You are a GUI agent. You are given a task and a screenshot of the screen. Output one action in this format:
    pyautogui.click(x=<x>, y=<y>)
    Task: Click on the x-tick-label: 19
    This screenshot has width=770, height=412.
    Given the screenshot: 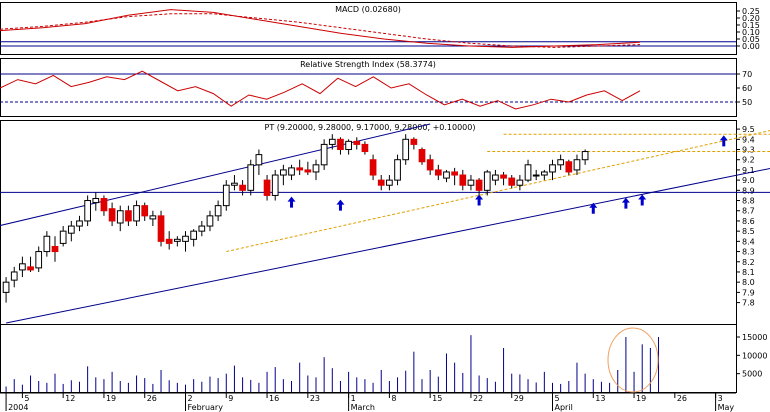 What is the action you would take?
    pyautogui.click(x=641, y=398)
    